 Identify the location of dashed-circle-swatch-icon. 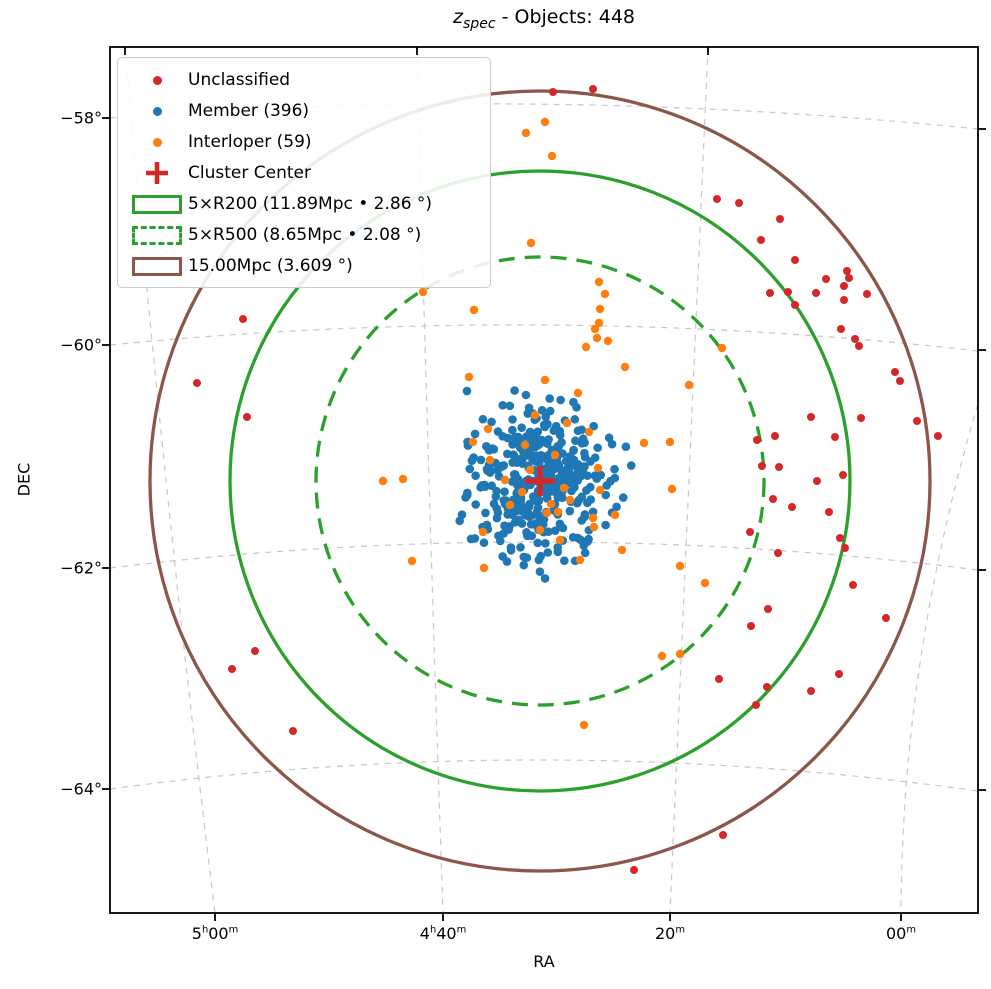
(157, 235).